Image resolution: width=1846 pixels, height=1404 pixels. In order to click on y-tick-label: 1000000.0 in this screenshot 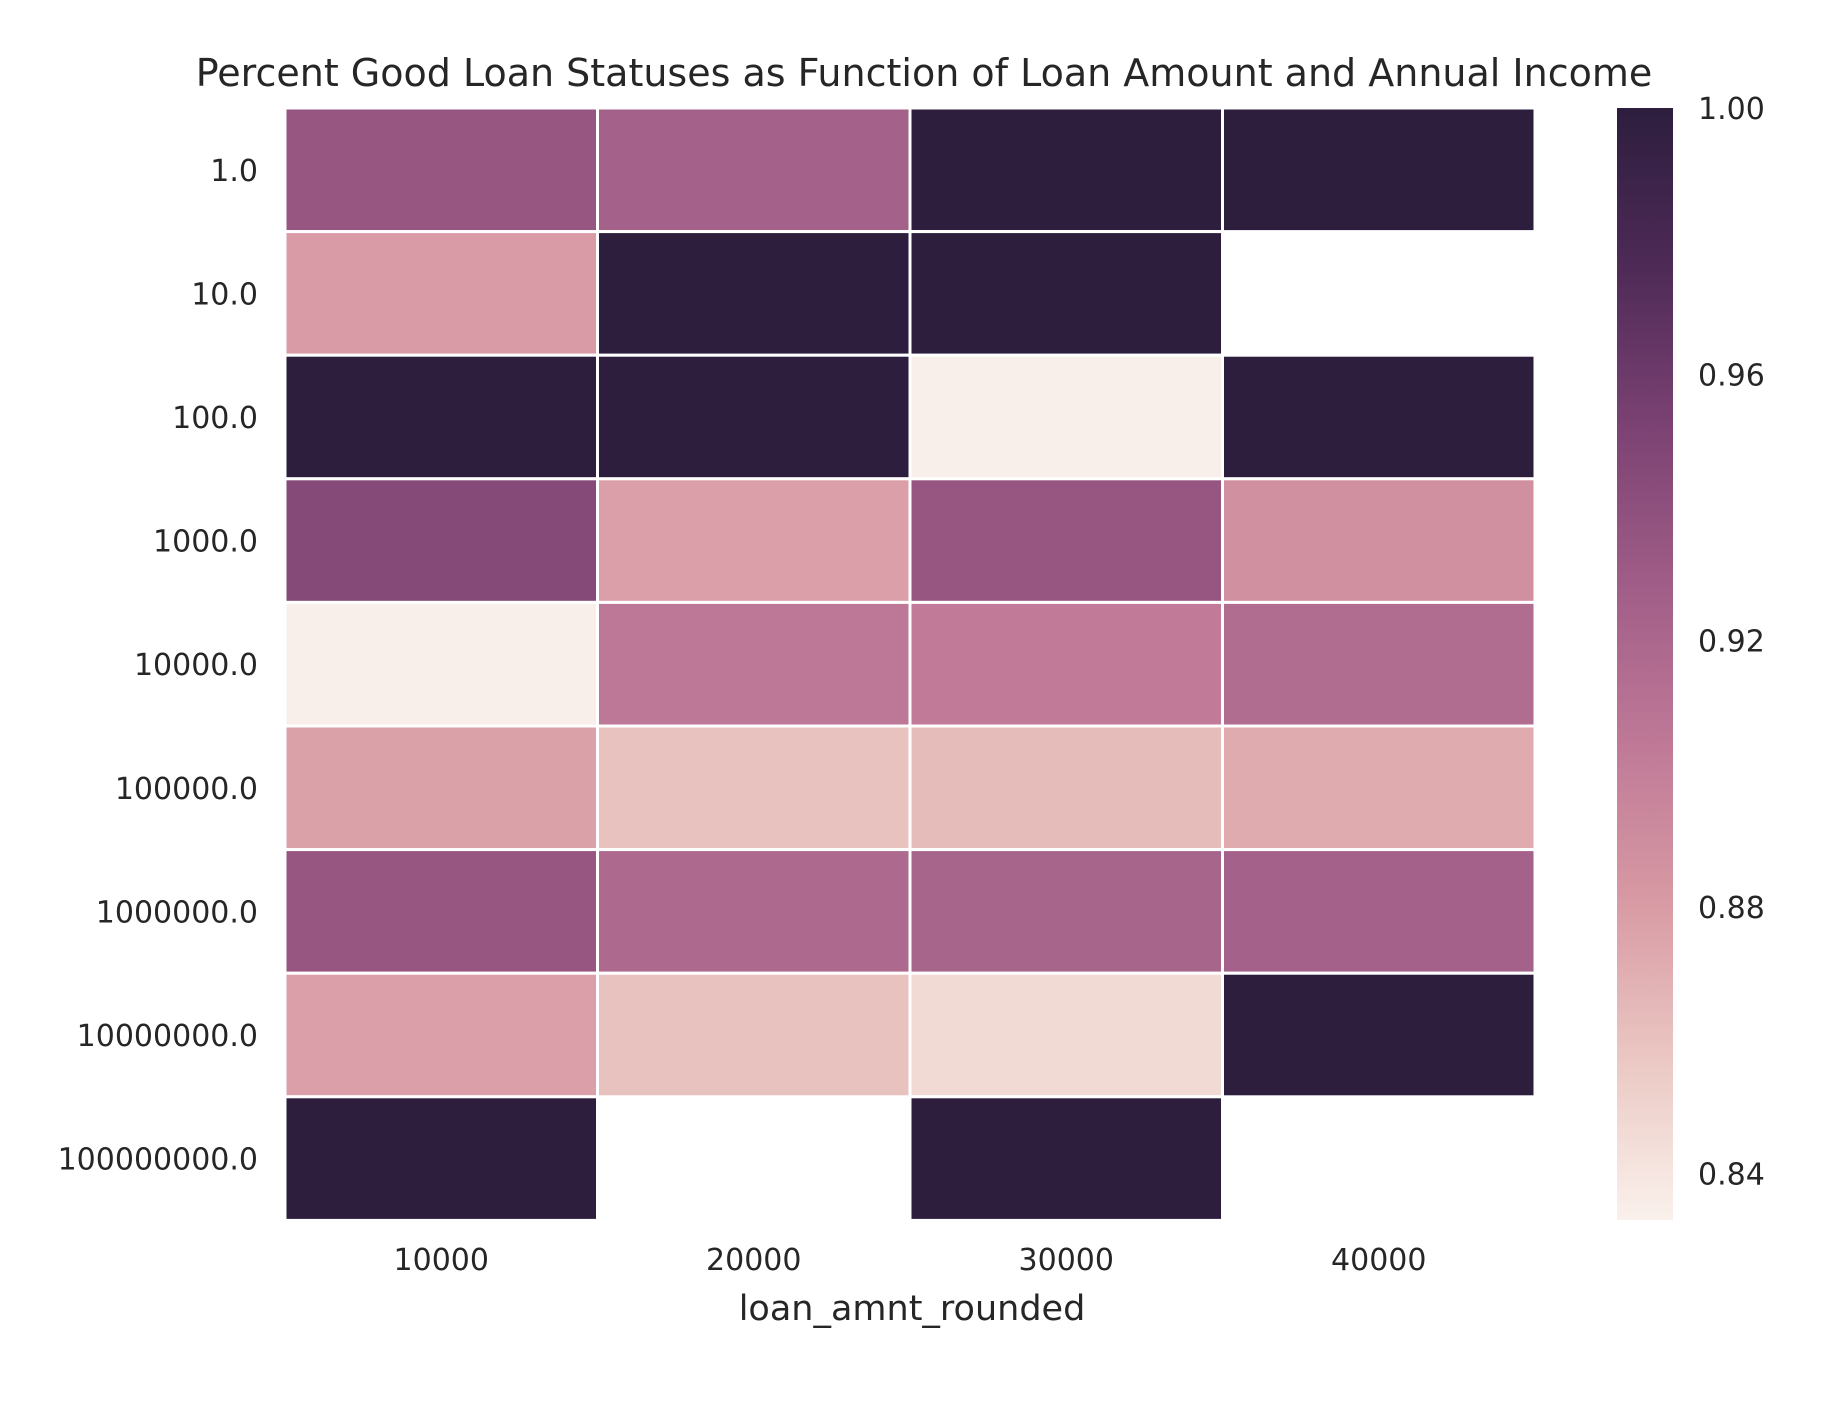, I will do `click(177, 912)`.